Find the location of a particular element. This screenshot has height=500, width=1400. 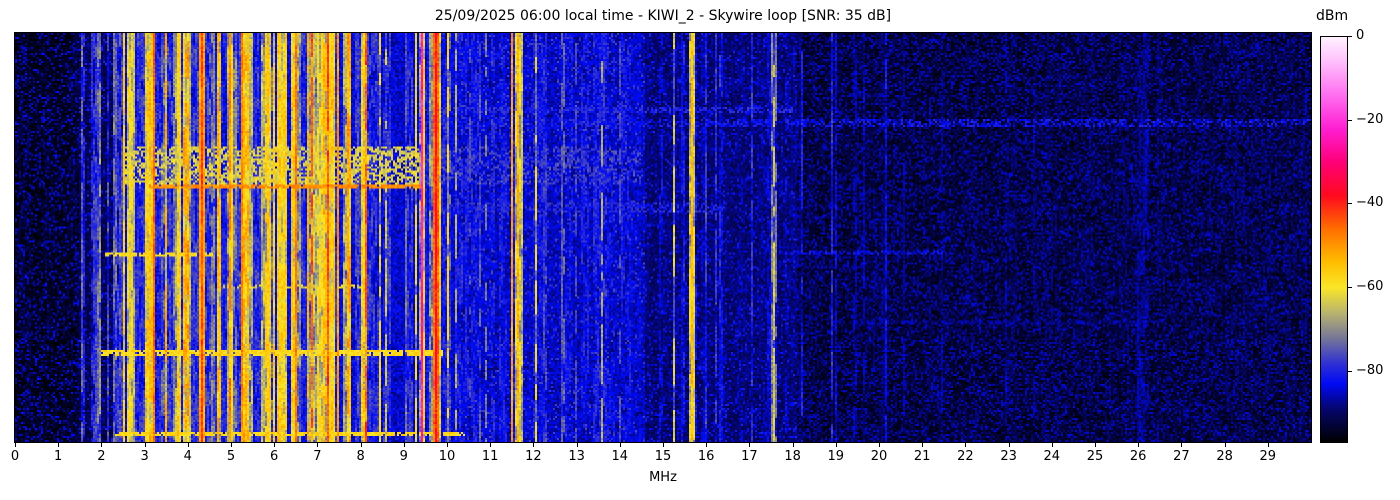

x-tick-label: 18 is located at coordinates (792, 456).